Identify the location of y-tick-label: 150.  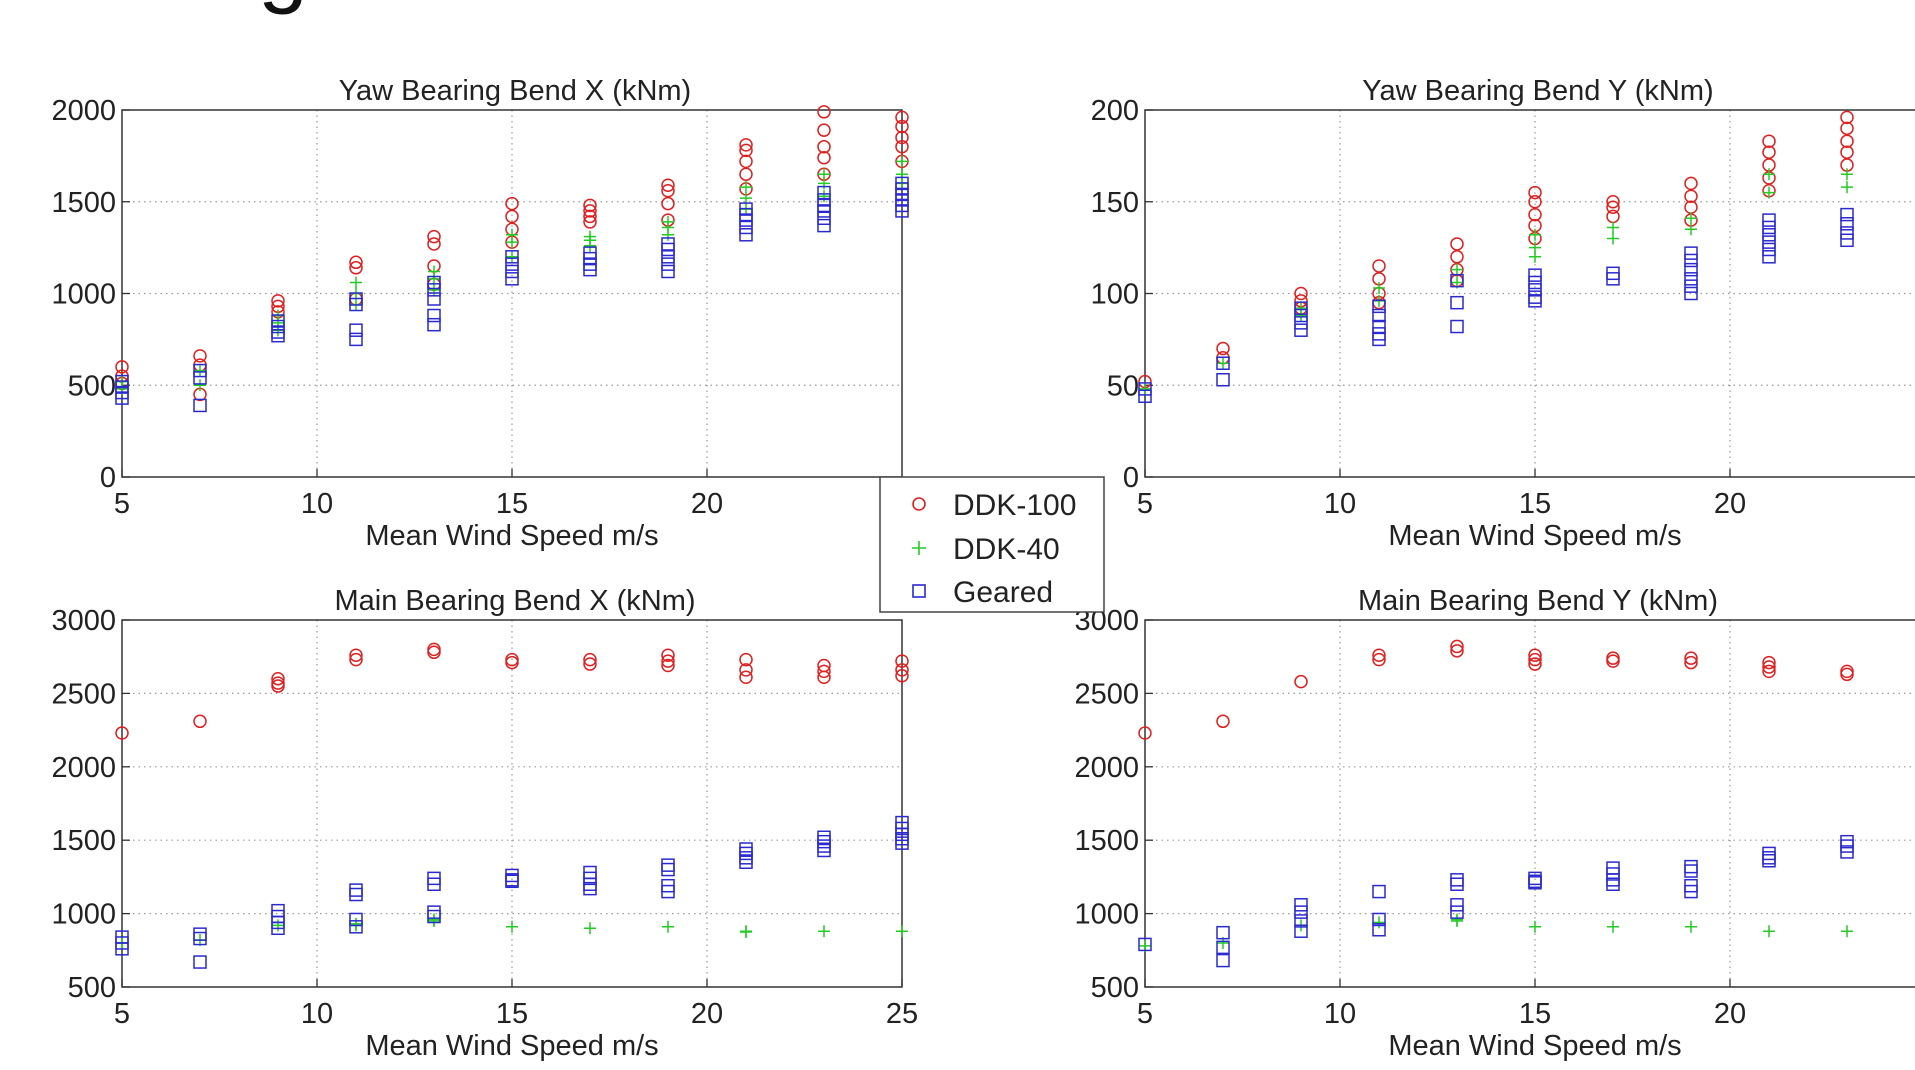
(1115, 203).